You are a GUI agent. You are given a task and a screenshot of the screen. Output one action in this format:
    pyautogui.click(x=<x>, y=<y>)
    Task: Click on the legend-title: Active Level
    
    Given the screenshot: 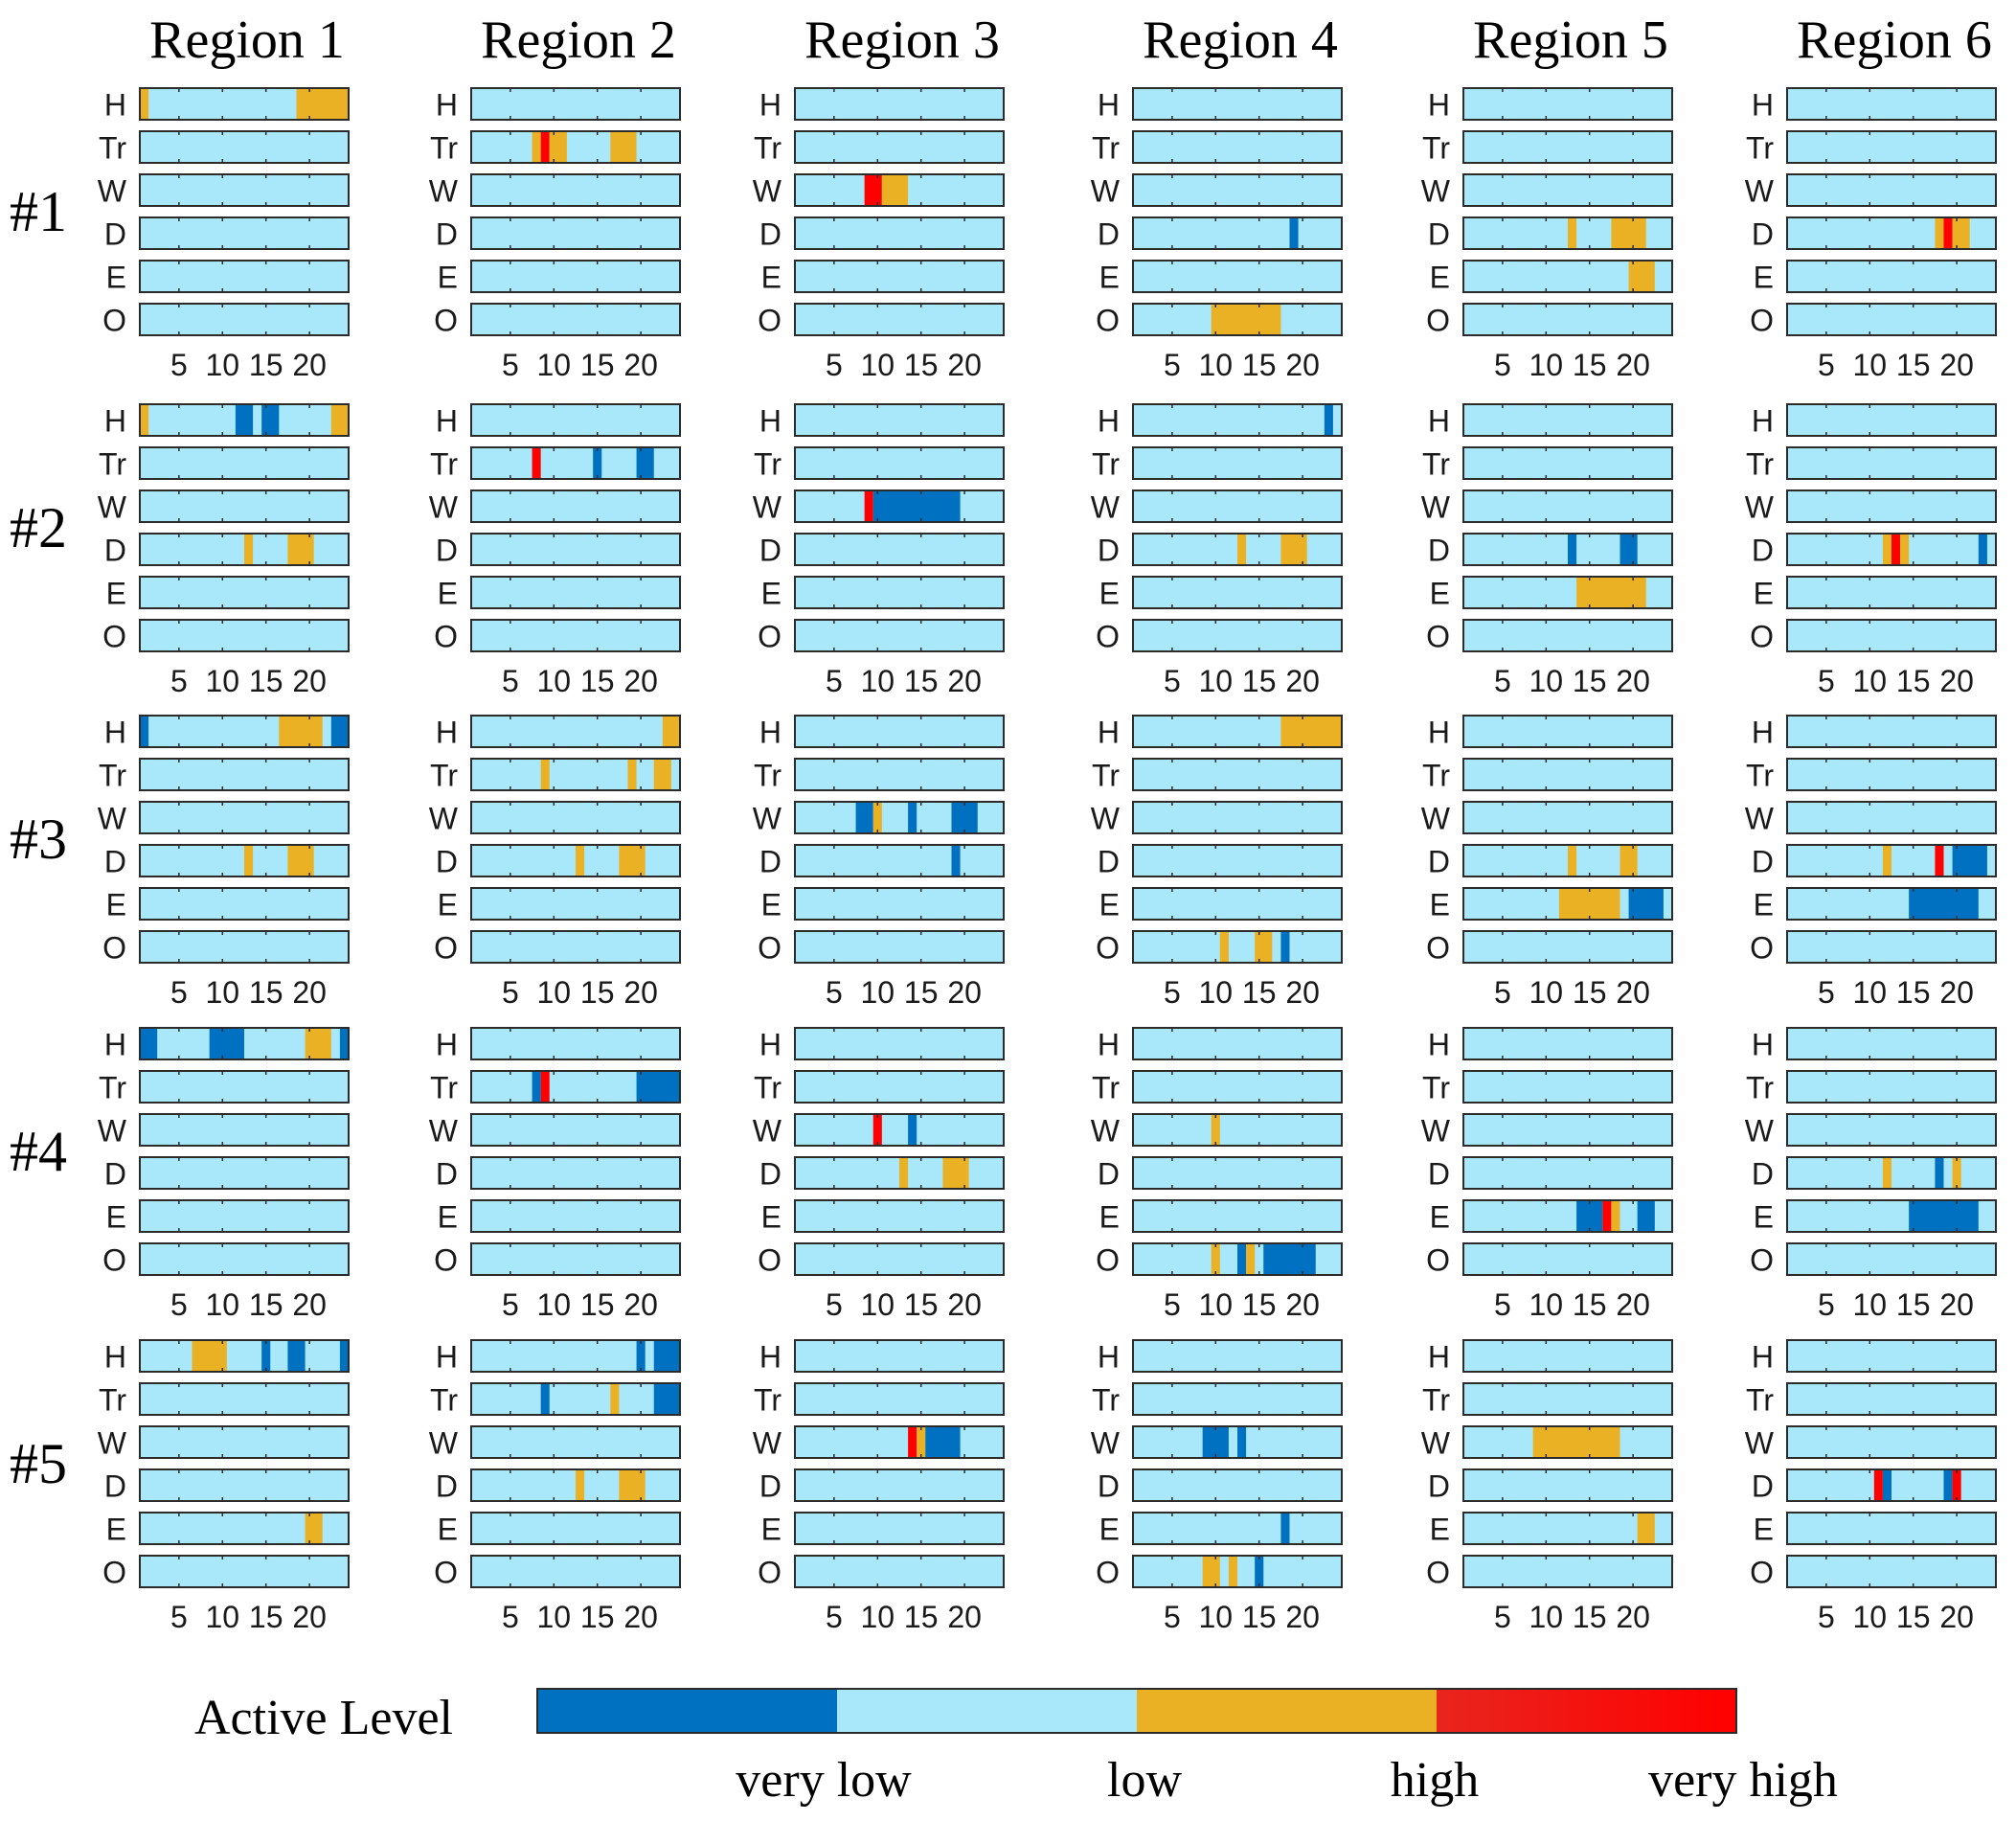 What is the action you would take?
    pyautogui.click(x=323, y=1718)
    